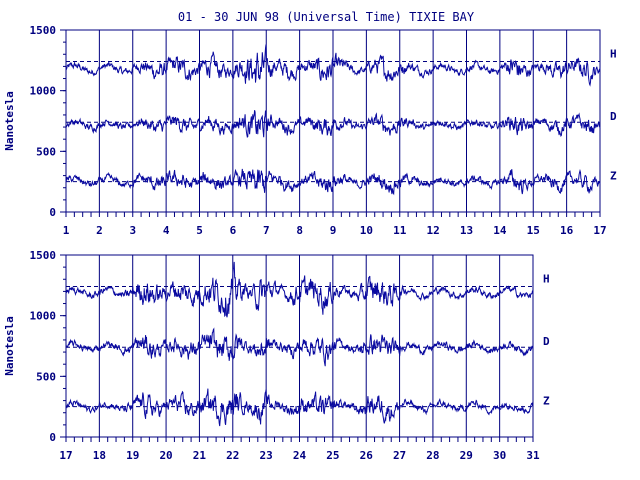  What do you see at coordinates (432, 455) in the screenshot?
I see `x-tick-label: 28` at bounding box center [432, 455].